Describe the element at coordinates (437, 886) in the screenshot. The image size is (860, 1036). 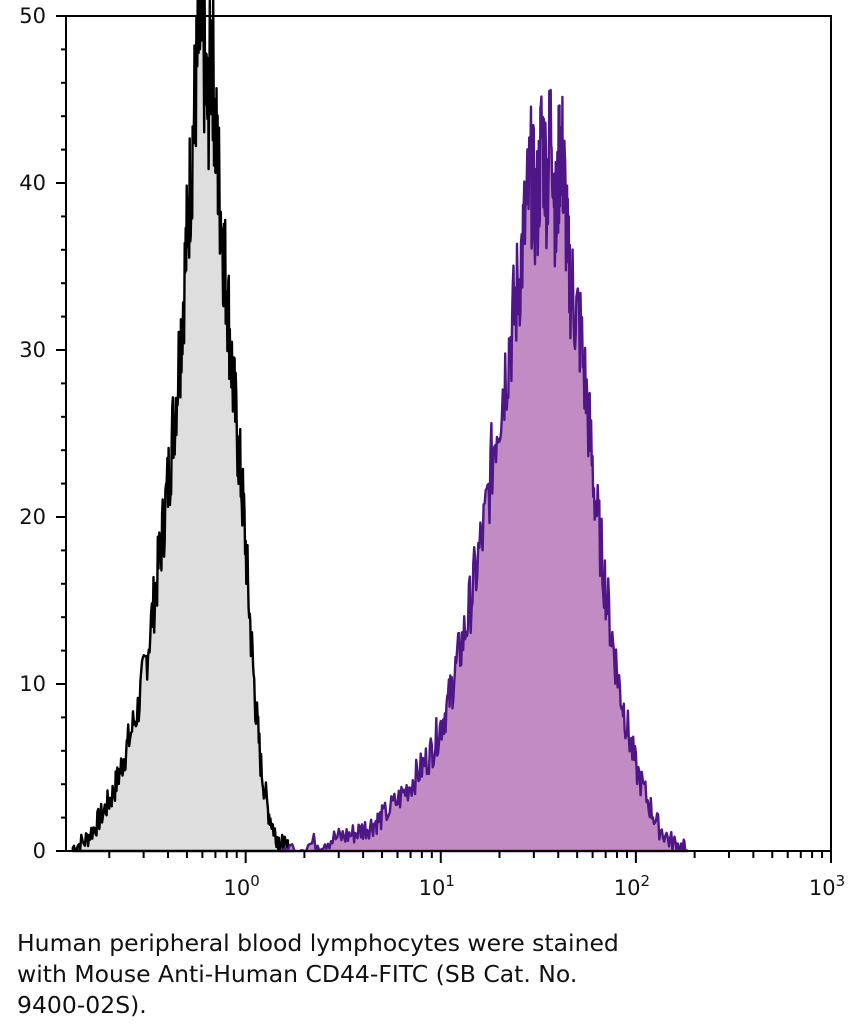
I see `x-tick-label: 10¹` at that location.